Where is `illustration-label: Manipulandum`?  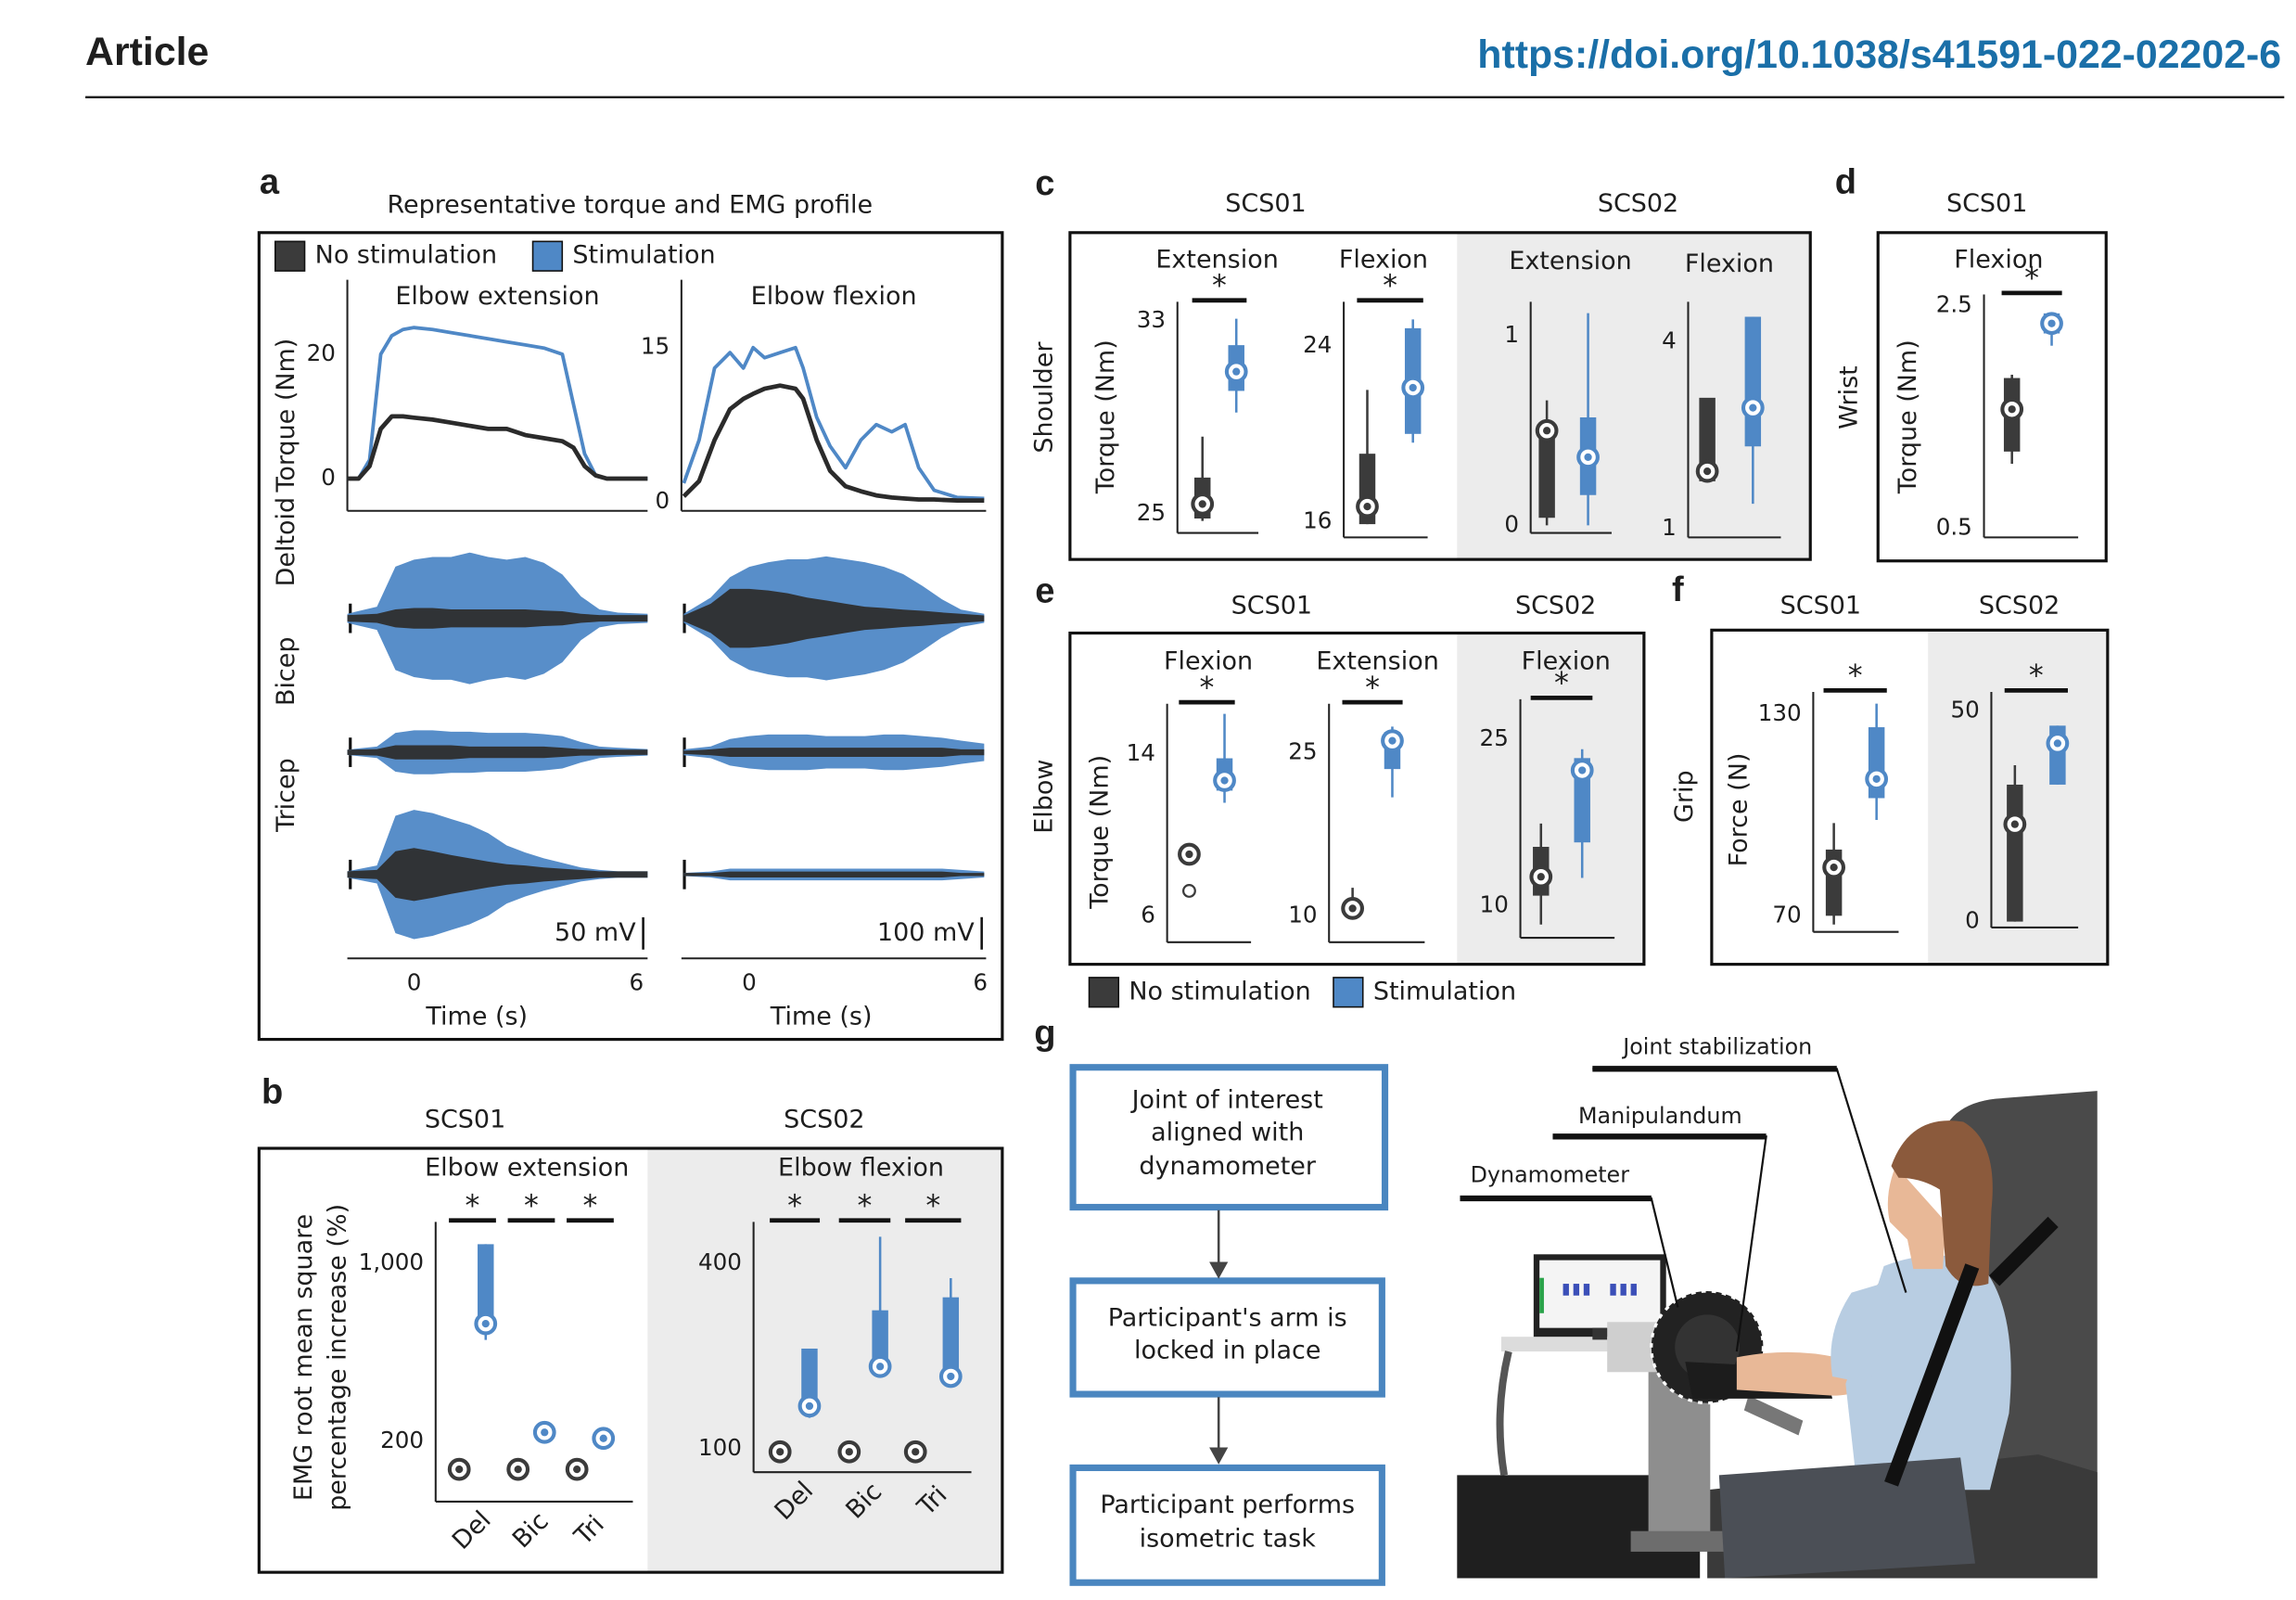
illustration-label: Manipulandum is located at coordinates (1660, 1116).